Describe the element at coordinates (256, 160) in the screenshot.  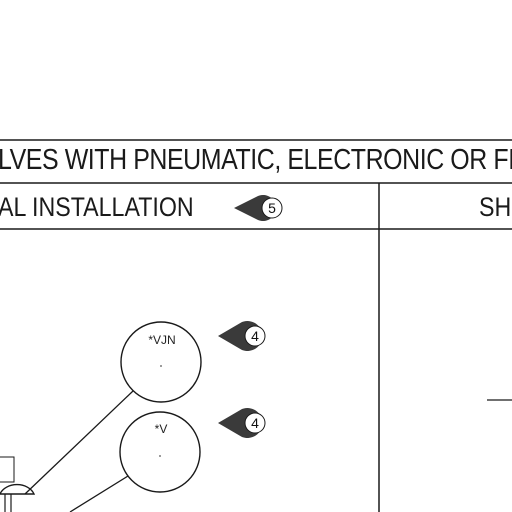
I see `table-title: LVES WITH PNEUMATIC, ELECTRONIC OR FIE` at that location.